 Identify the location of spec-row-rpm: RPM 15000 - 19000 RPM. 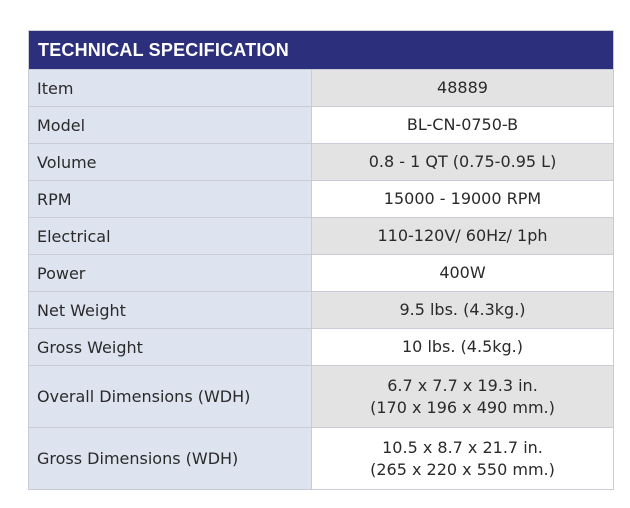
(321, 198).